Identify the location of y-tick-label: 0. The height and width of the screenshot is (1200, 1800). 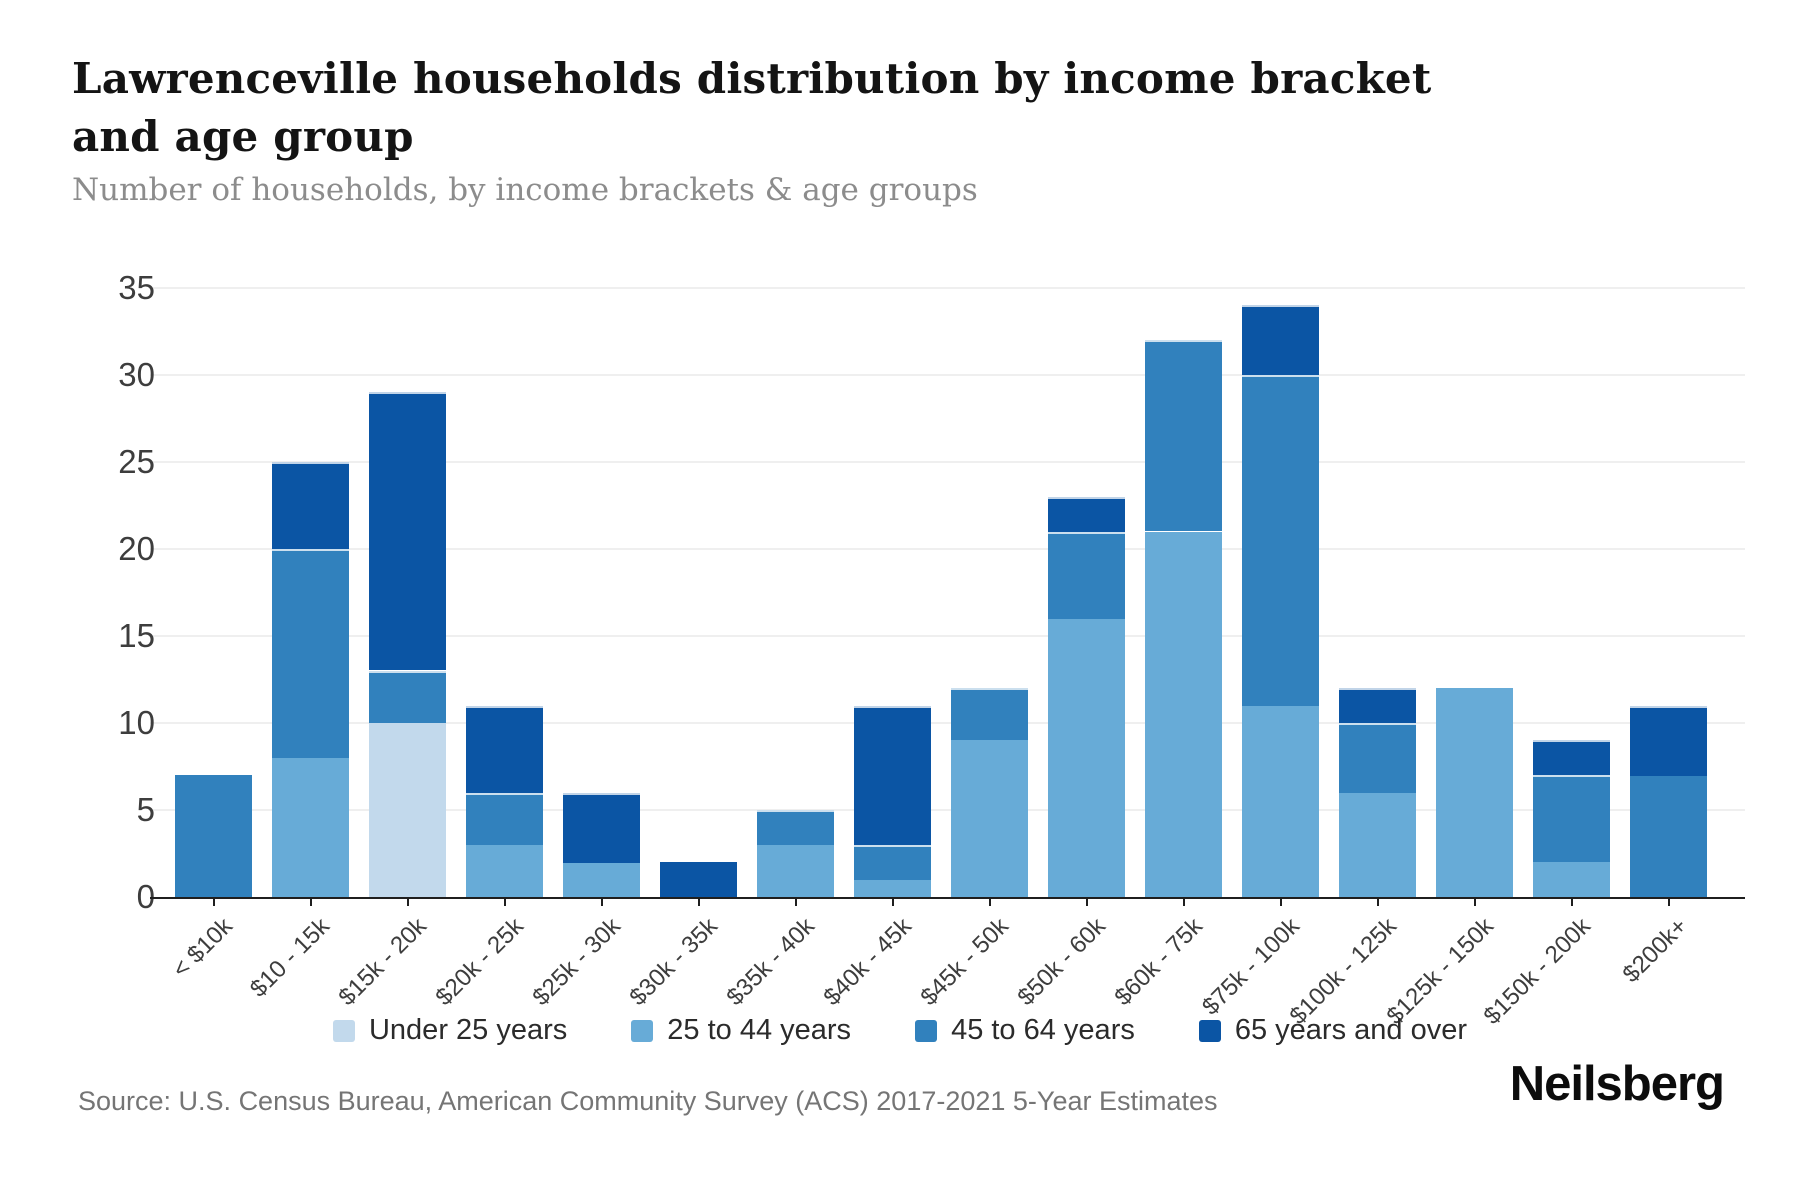
(145, 896).